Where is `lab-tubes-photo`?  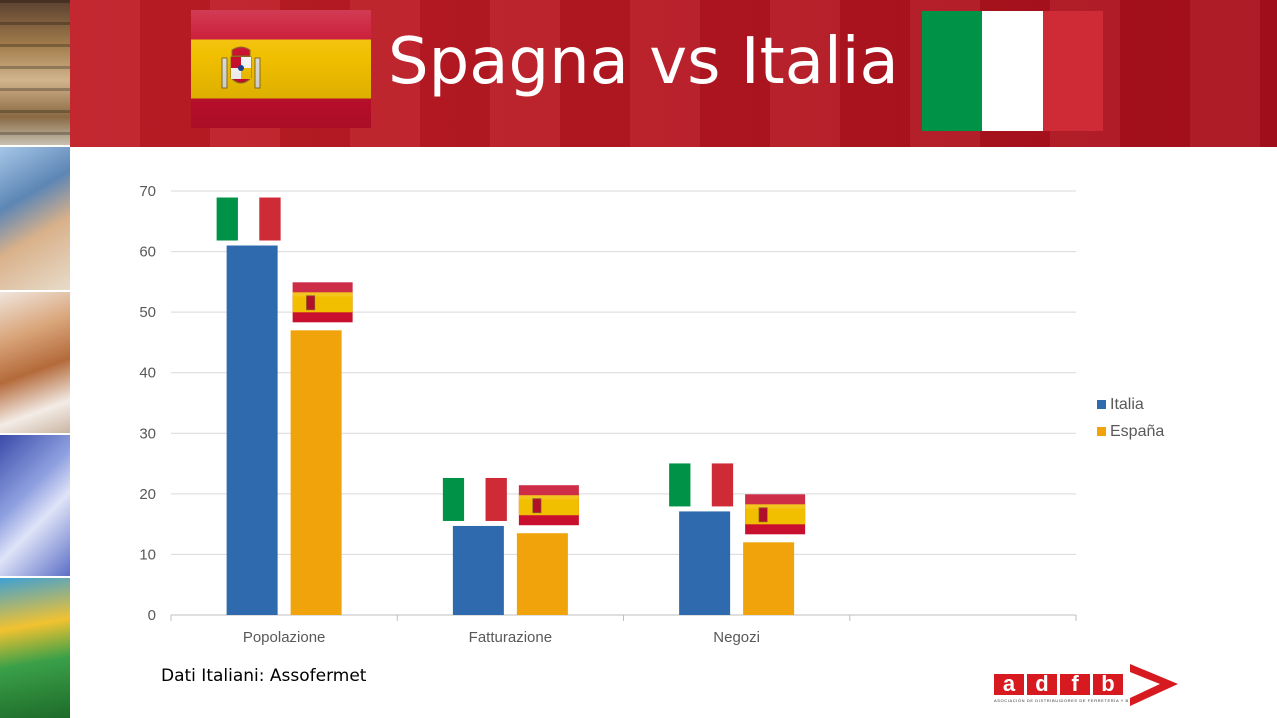 lab-tubes-photo is located at coordinates (35, 647).